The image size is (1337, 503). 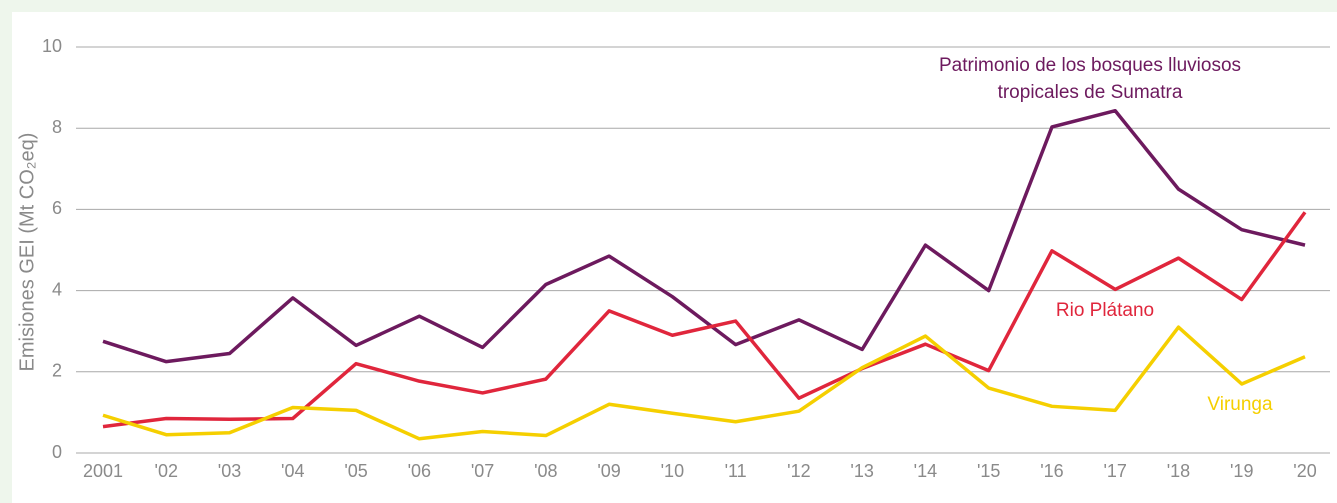 What do you see at coordinates (57, 127) in the screenshot?
I see `y-tick-label: 8` at bounding box center [57, 127].